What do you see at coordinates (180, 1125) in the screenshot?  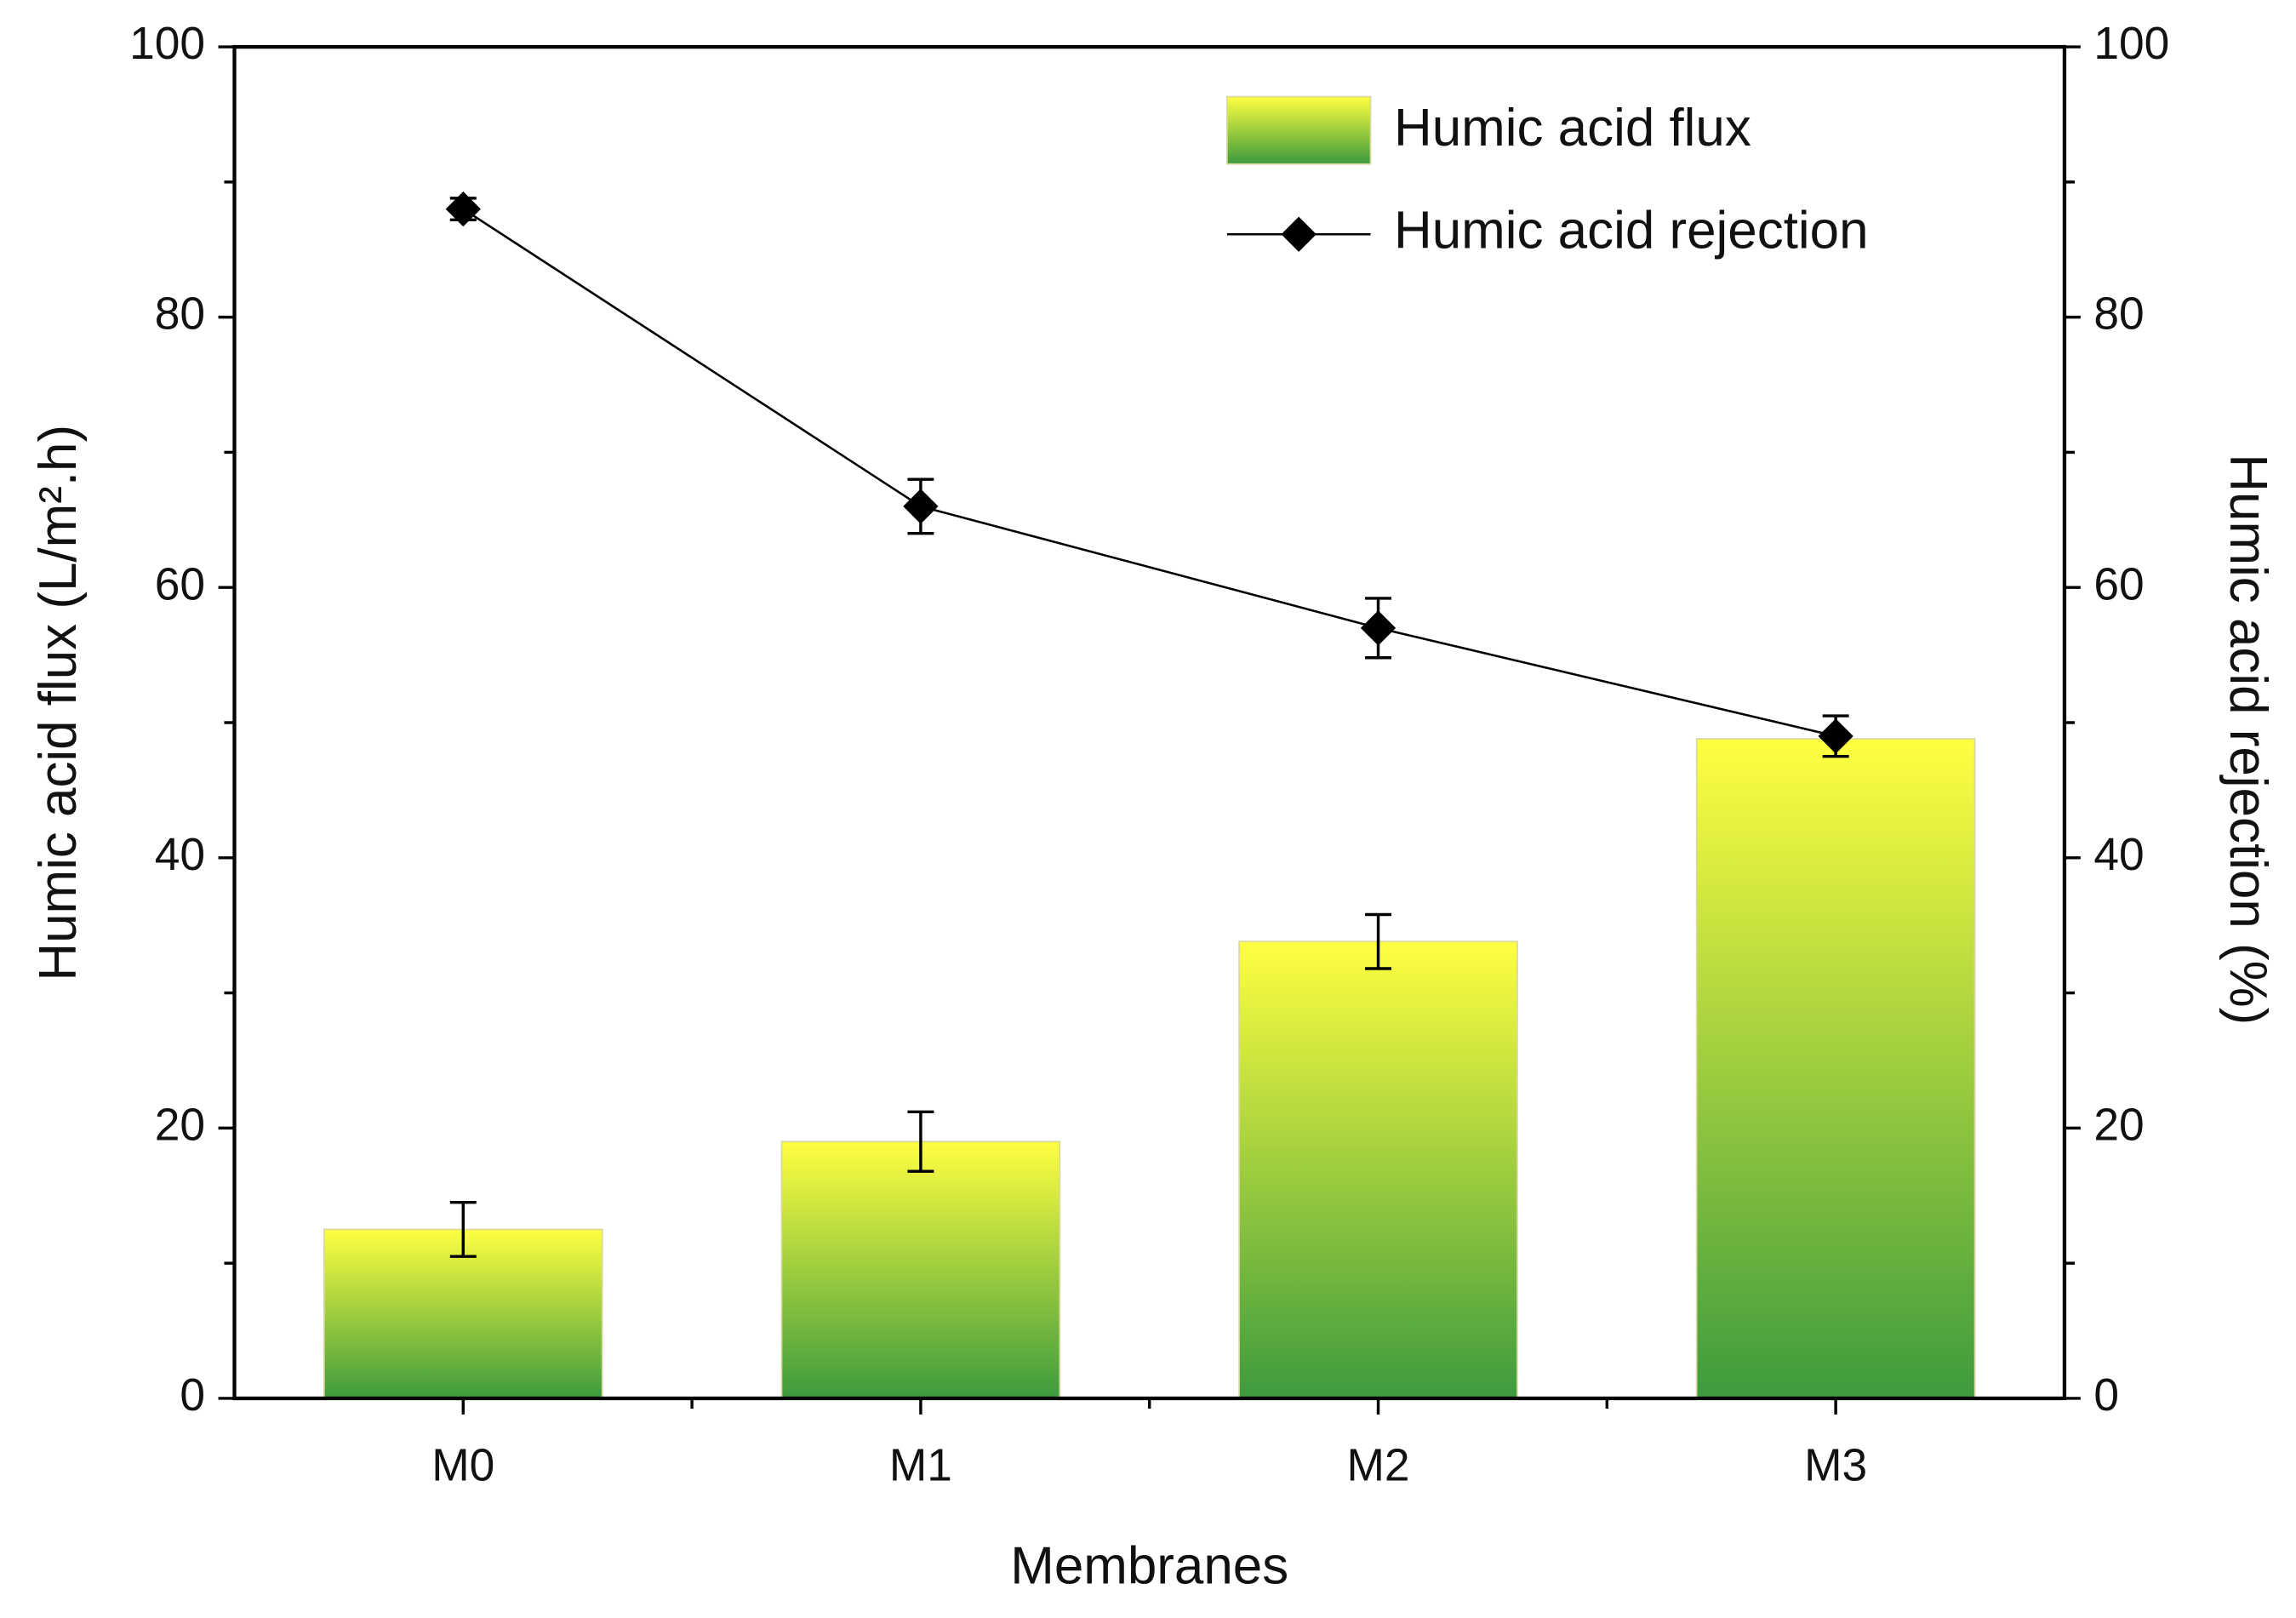 I see `y-tick-label: 20` at bounding box center [180, 1125].